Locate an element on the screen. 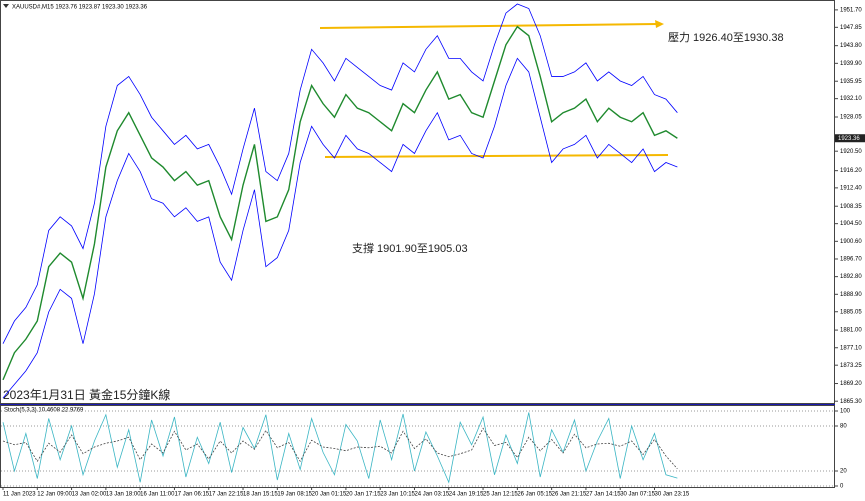 Image resolution: width=865 pixels, height=501 pixels. y-tick-label: 1904.50 is located at coordinates (851, 224).